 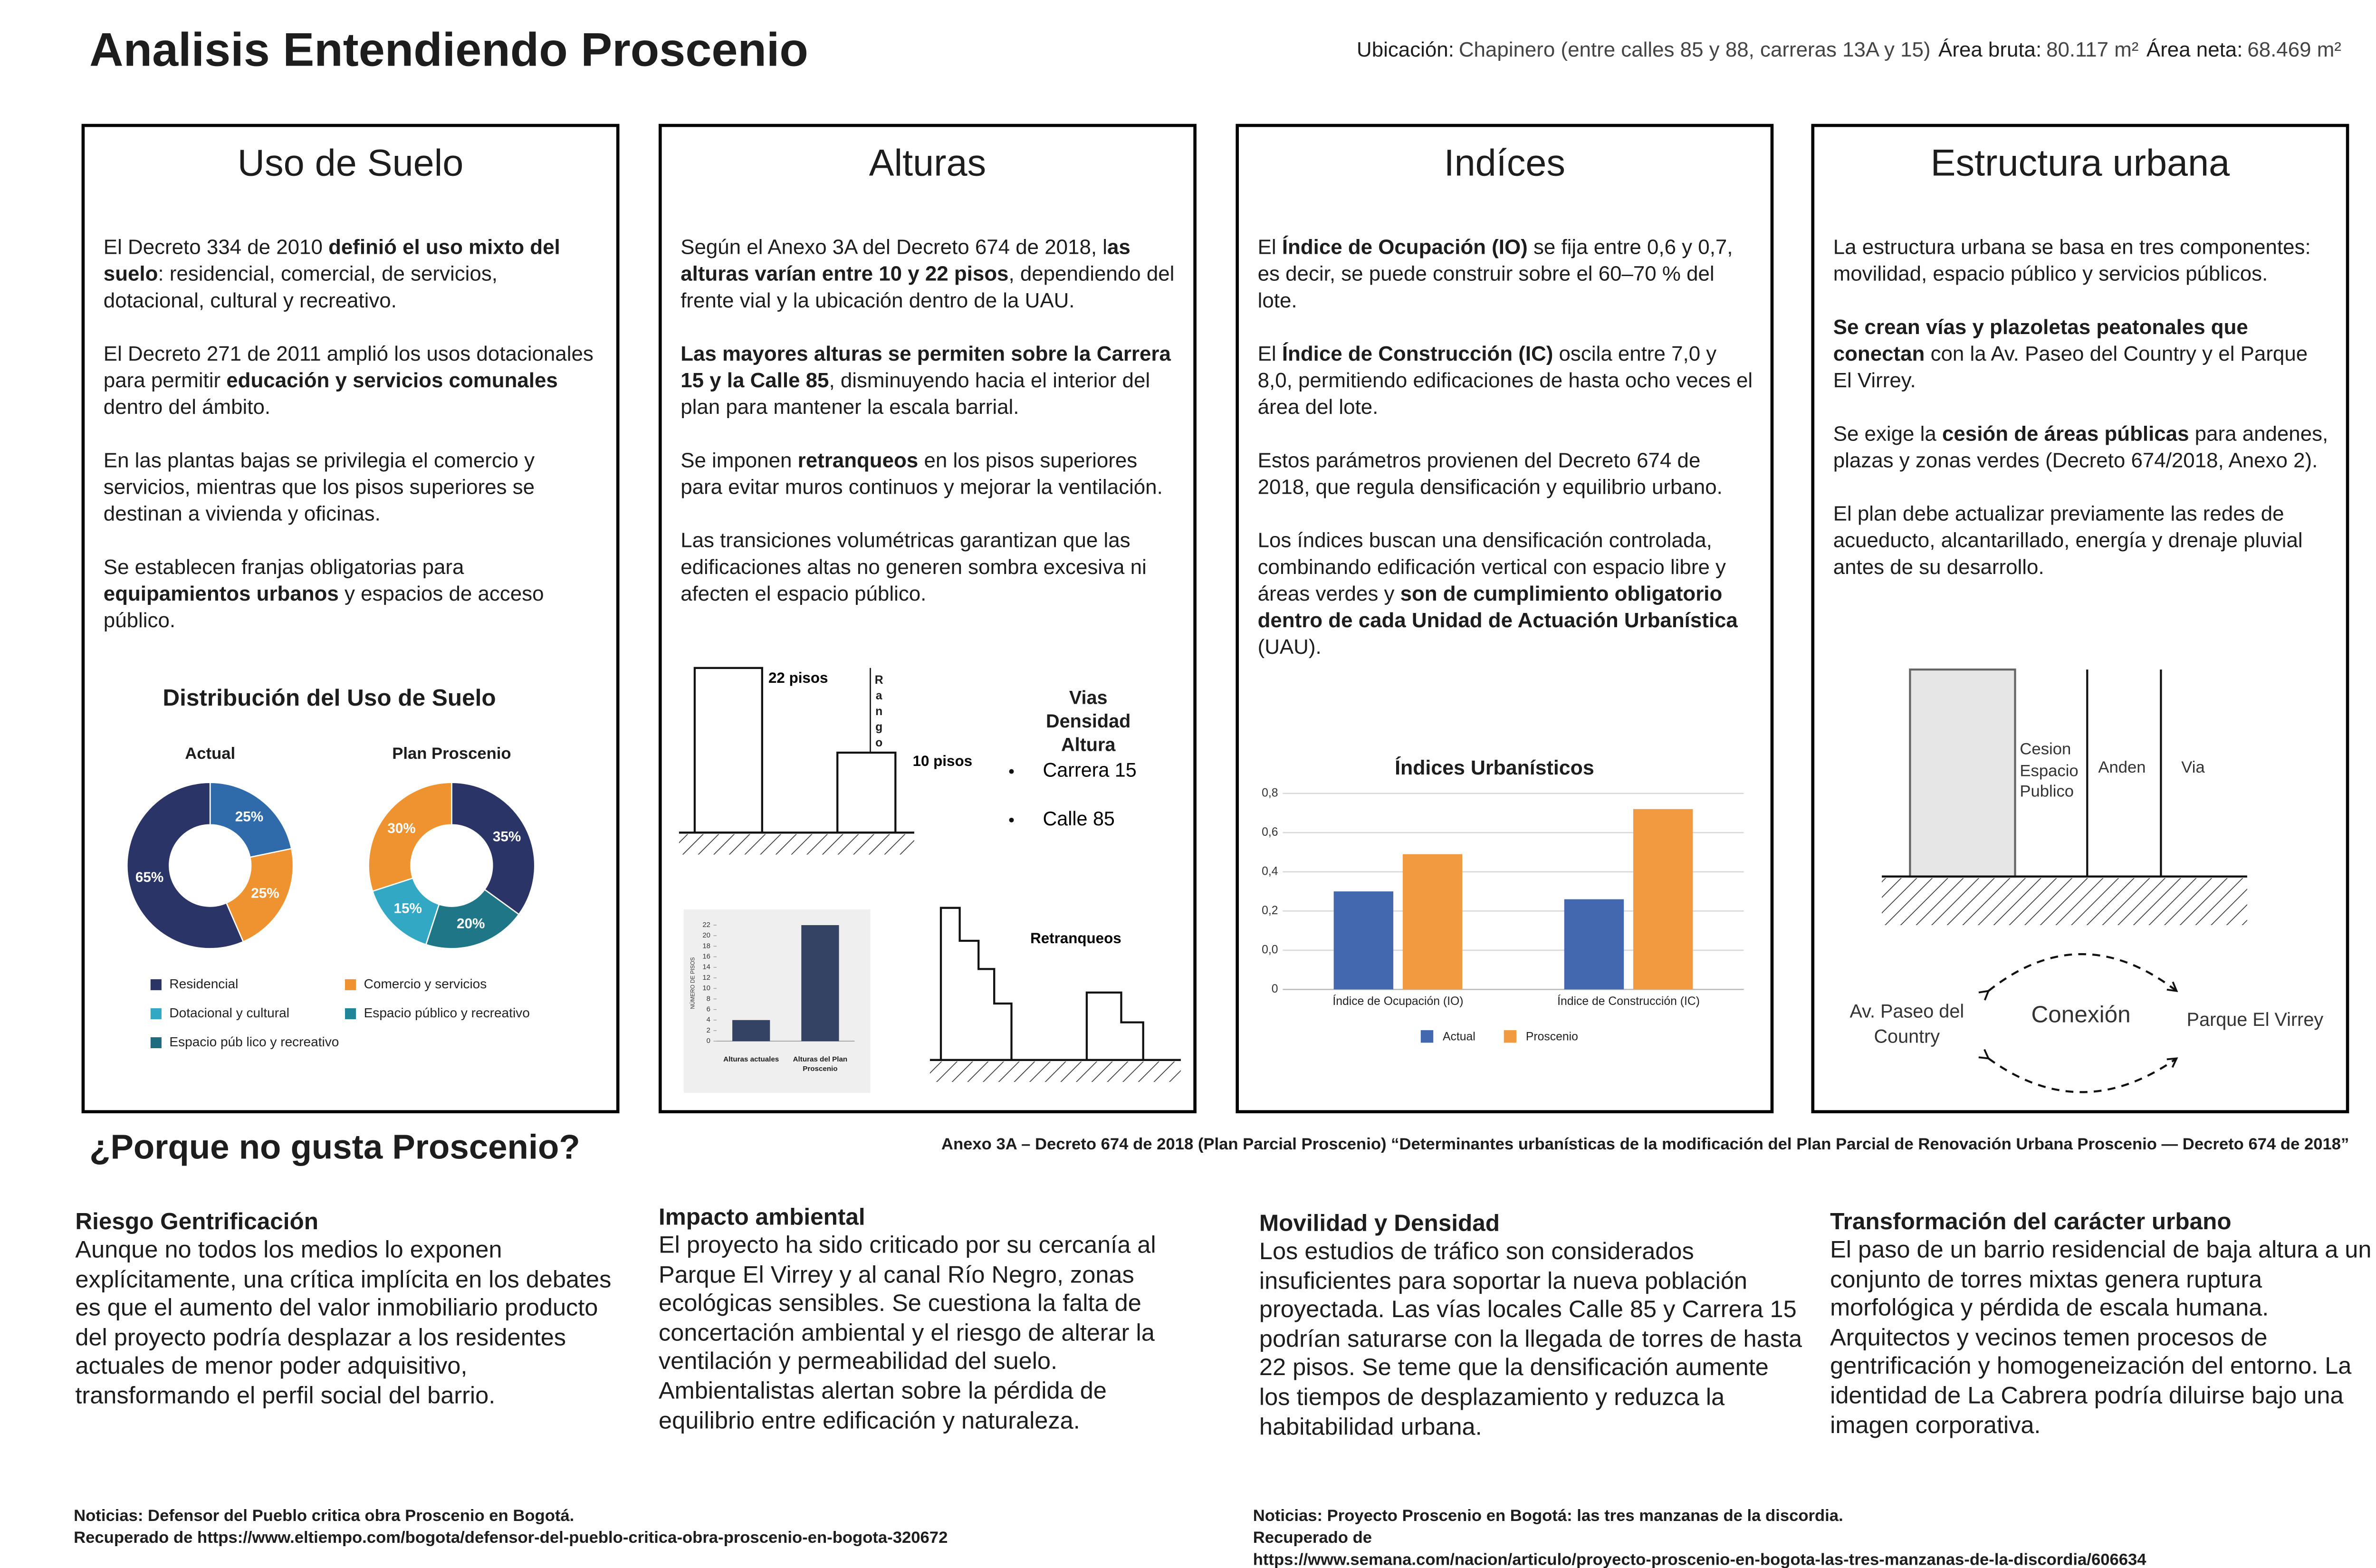 I want to click on y-tick-label: 10, so click(x=706, y=989).